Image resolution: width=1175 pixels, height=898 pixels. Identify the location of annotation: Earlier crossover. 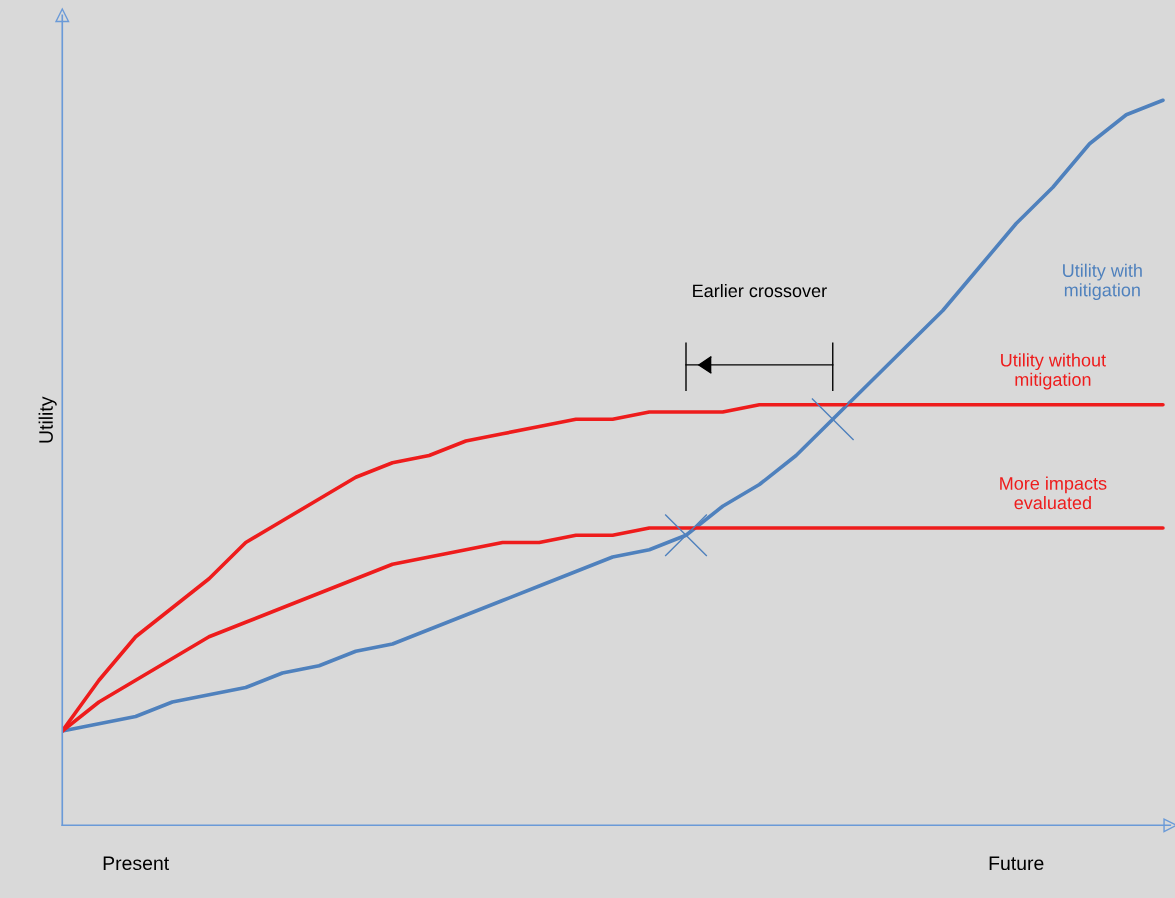
(760, 290).